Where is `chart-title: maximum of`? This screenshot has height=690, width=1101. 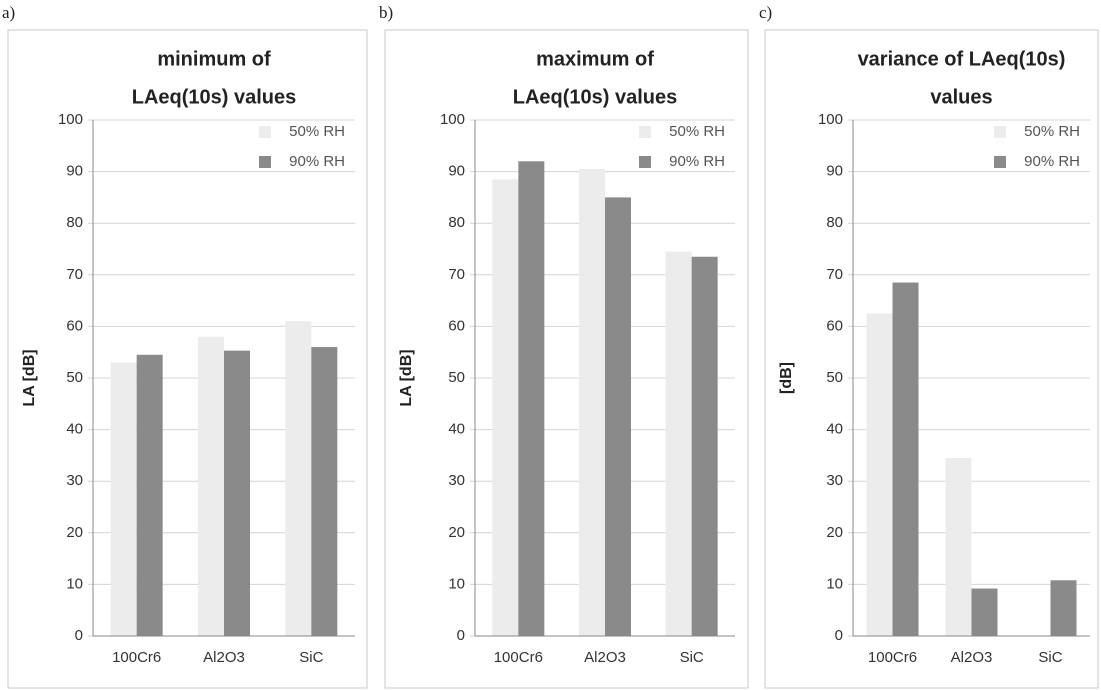 chart-title: maximum of is located at coordinates (595, 59).